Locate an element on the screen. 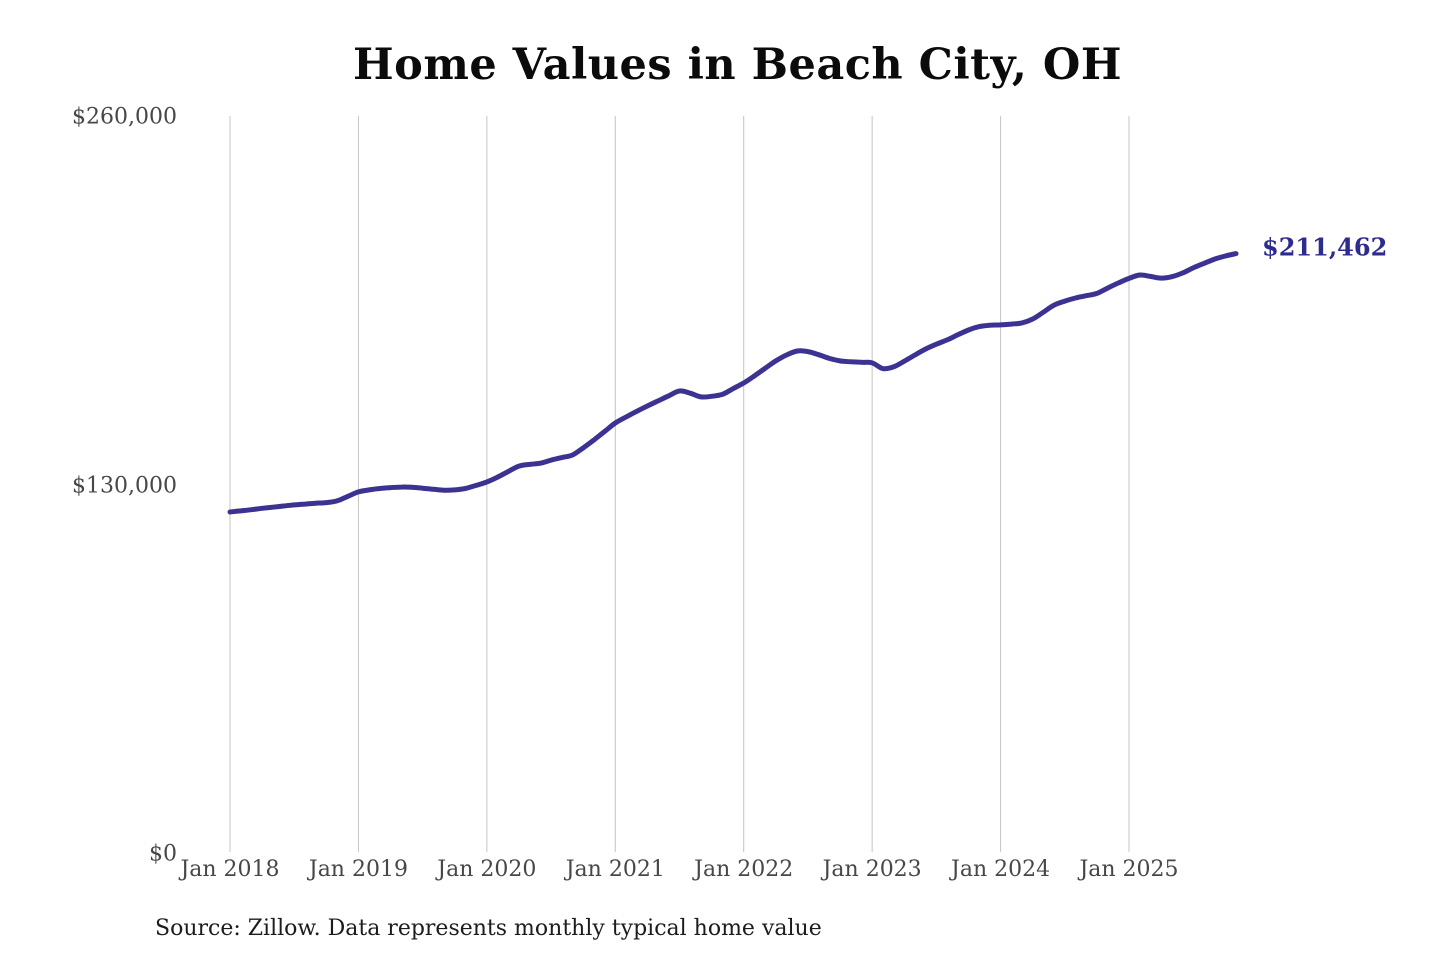 The width and height of the screenshot is (1440, 960). x-tick-label: Jan 2019 is located at coordinates (358, 869).